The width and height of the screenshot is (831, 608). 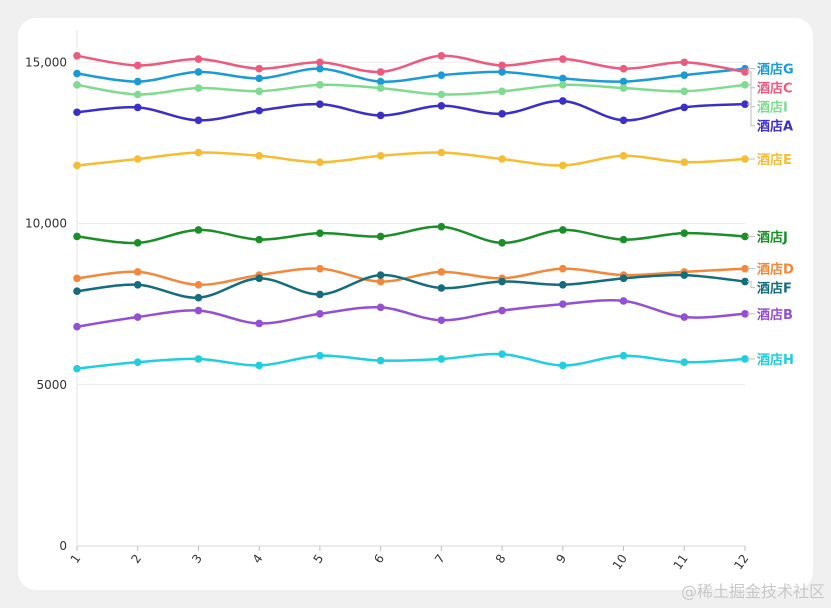 I want to click on legend-label: 酒店D, so click(x=775, y=270).